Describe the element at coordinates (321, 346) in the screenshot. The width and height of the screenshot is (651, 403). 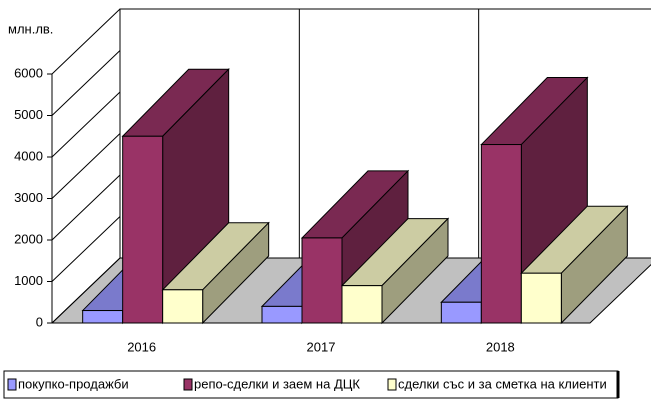
I see `x-tick-label: 2017` at that location.